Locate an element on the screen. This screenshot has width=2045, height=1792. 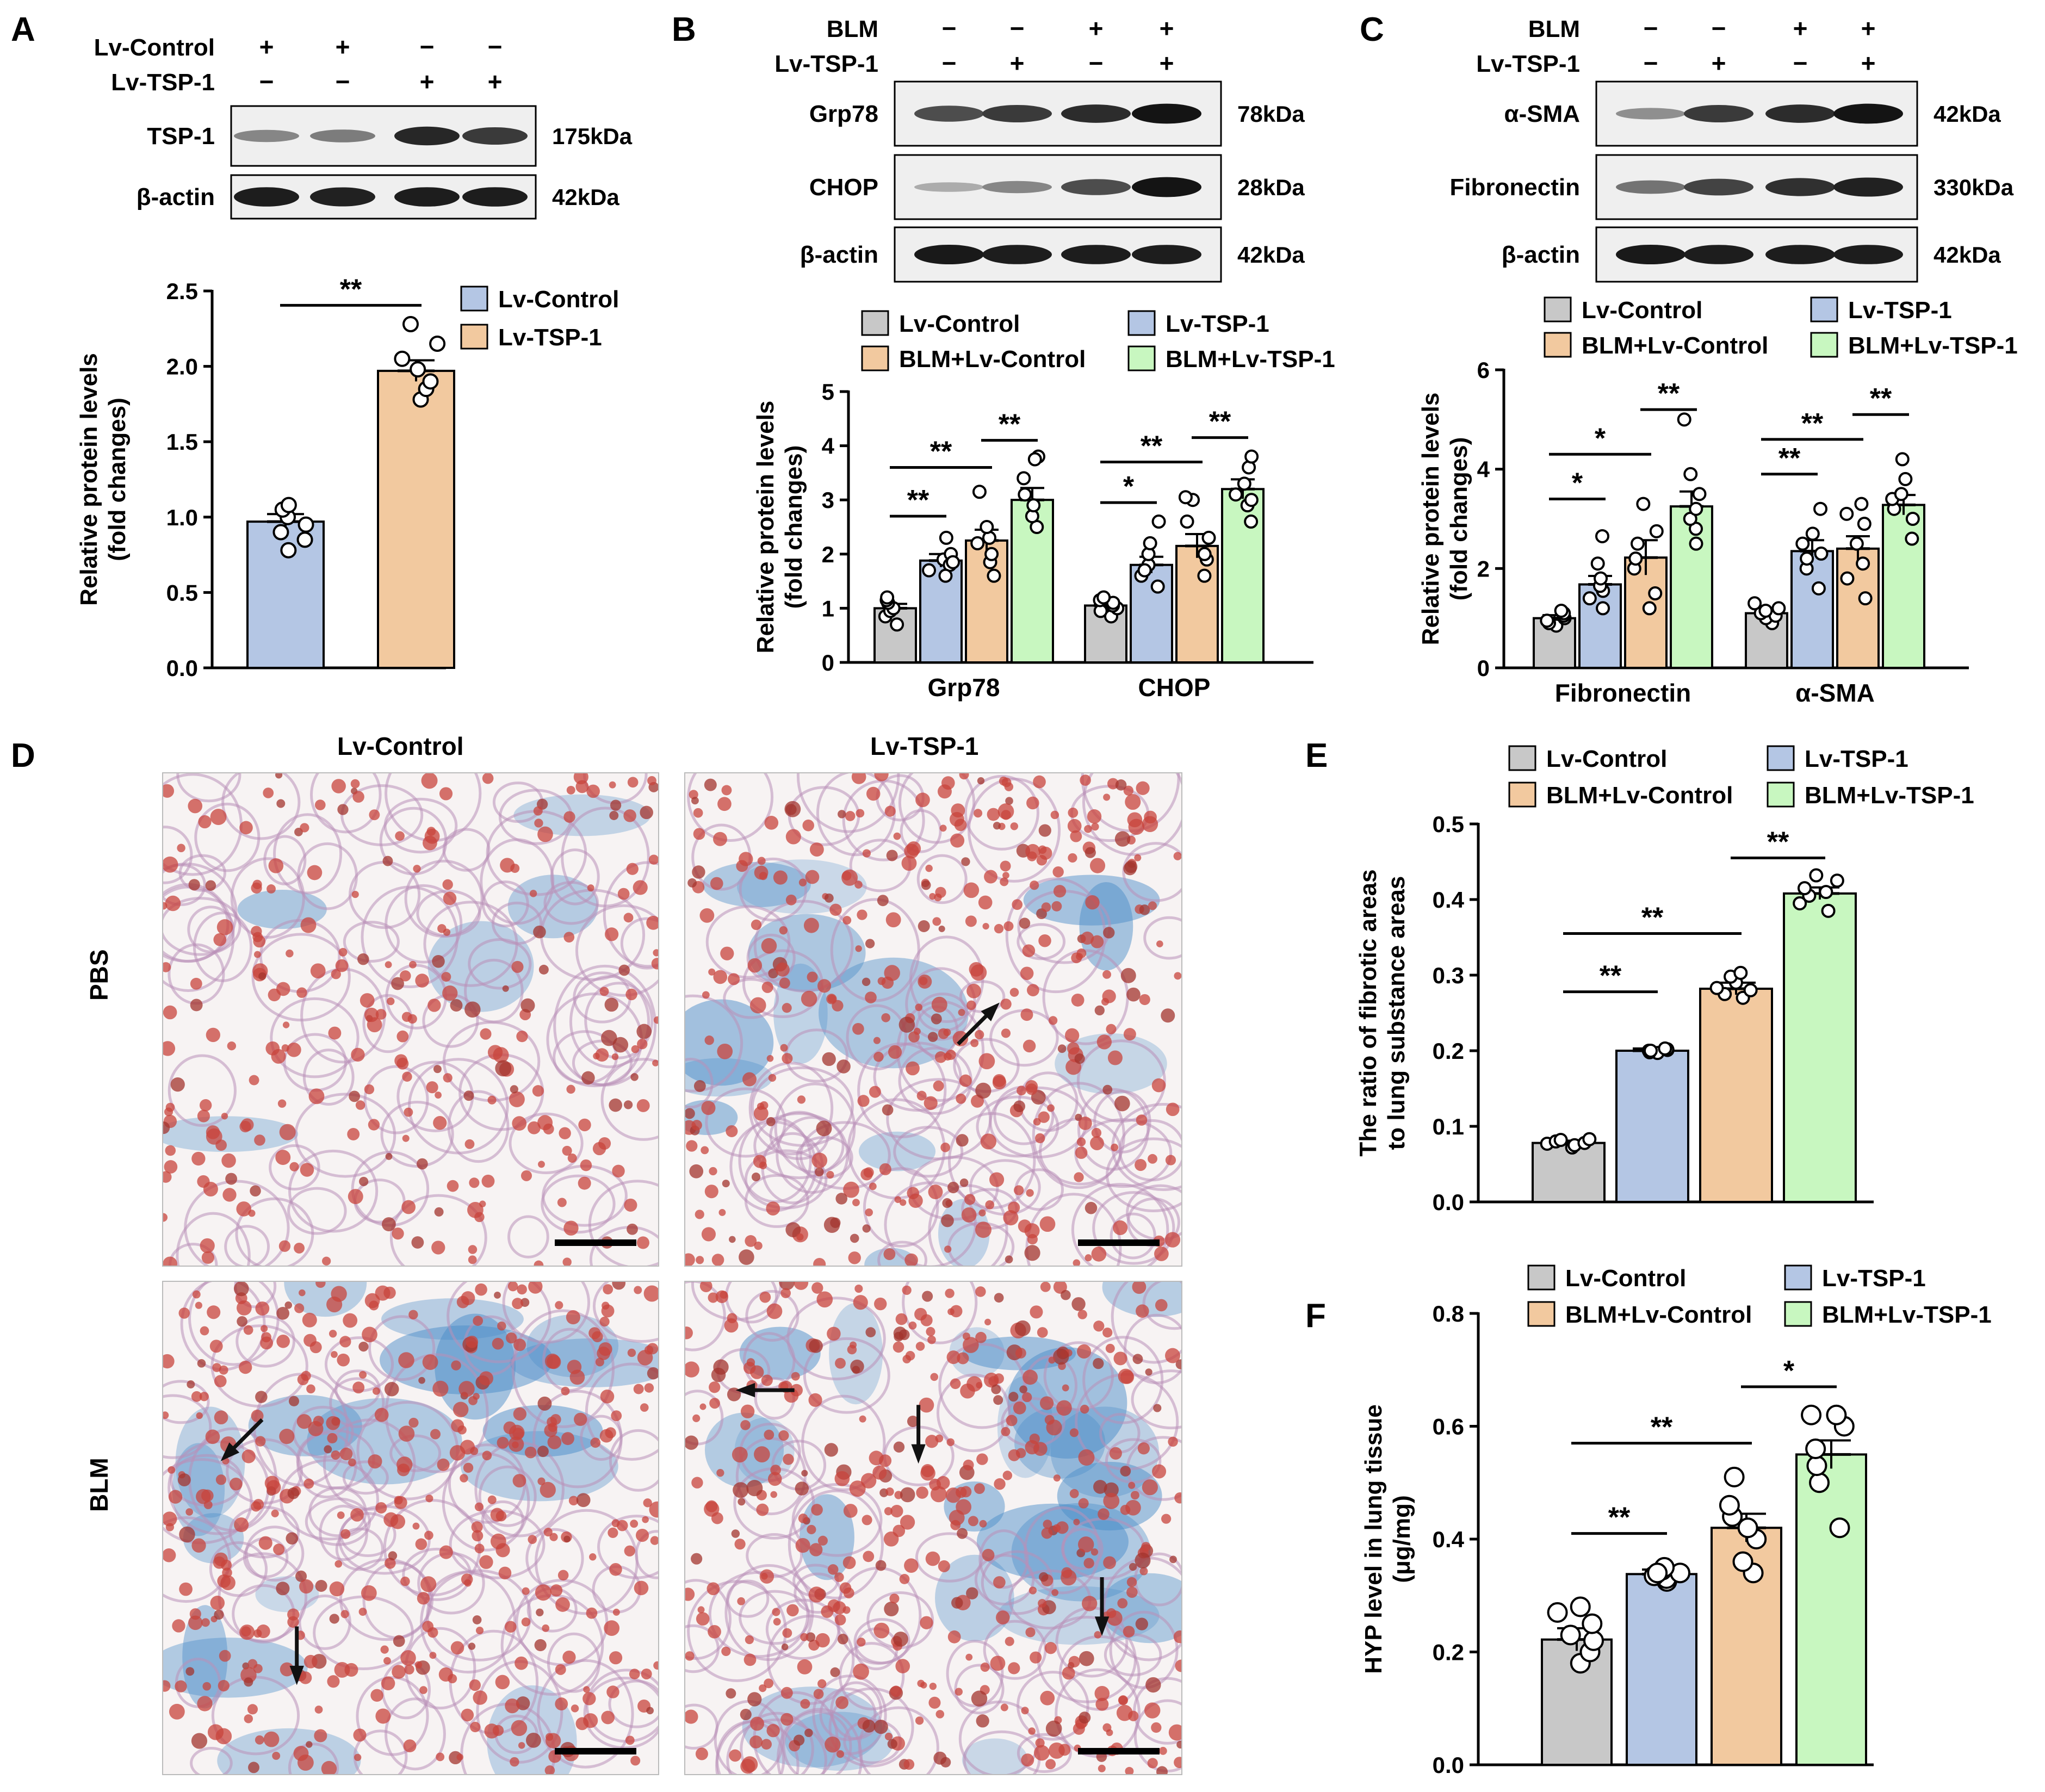
micrograph-pbs-lv-control is located at coordinates (411, 1020).